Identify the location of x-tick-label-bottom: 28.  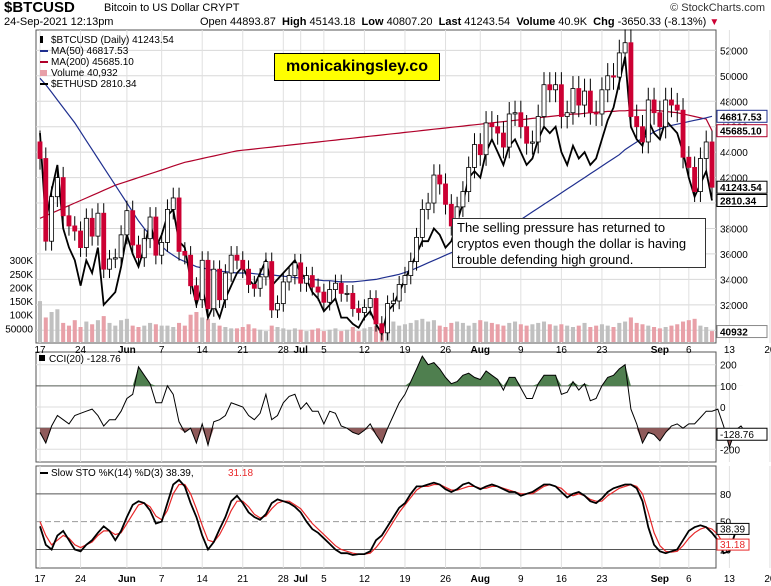
(284, 579).